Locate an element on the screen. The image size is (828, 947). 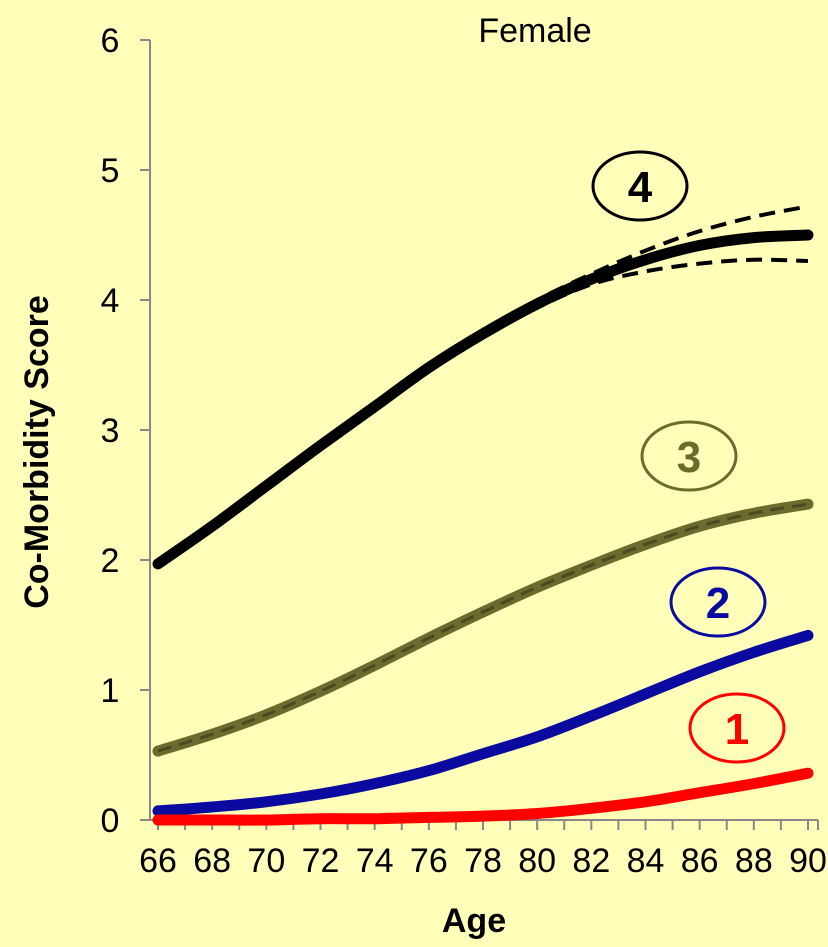
series-3-marker-label: 3 is located at coordinates (689, 457).